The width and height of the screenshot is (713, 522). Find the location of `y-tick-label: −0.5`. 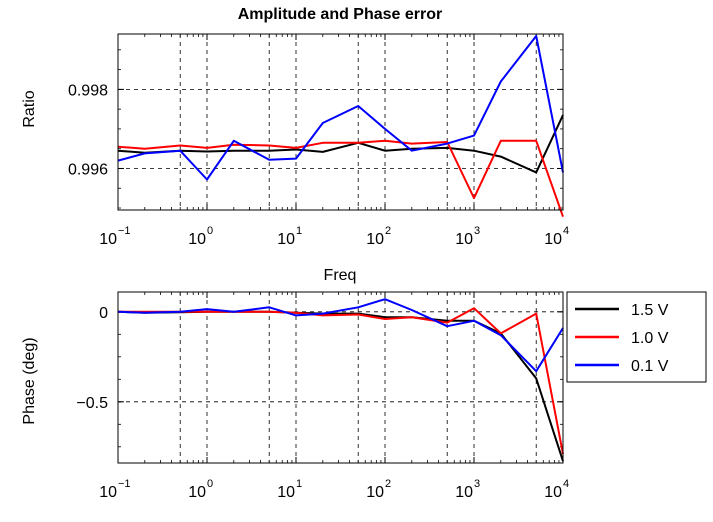

y-tick-label: −0.5 is located at coordinates (92, 403).